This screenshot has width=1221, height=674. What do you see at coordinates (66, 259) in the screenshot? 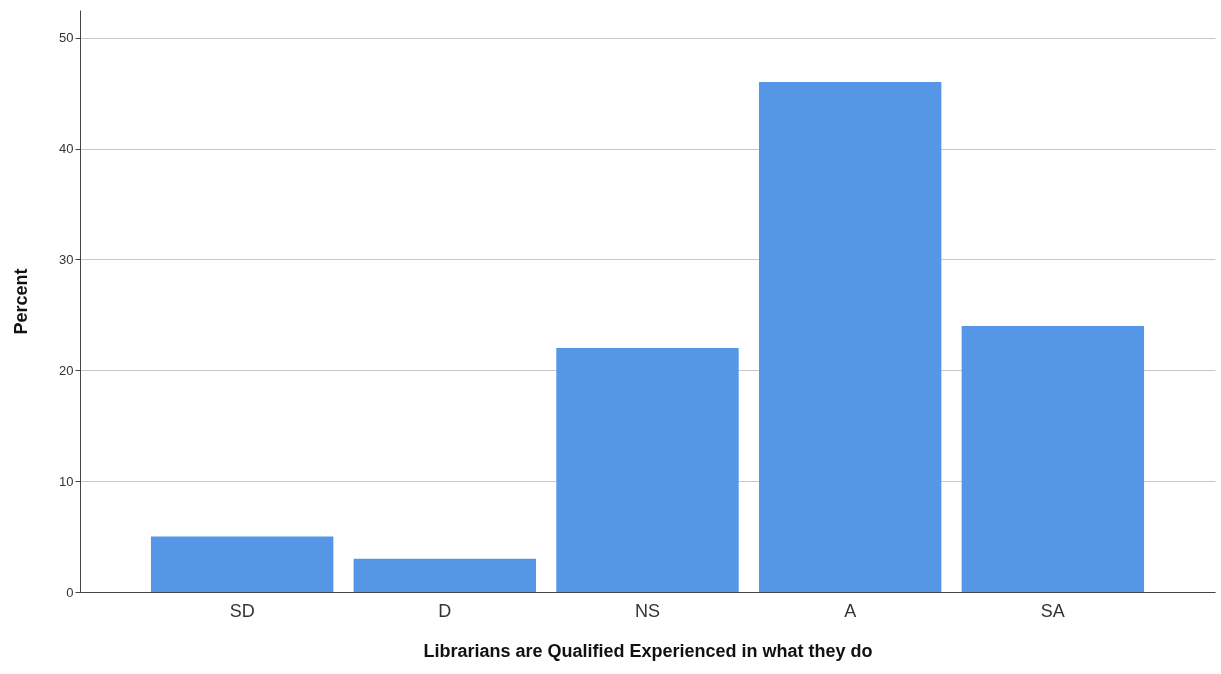
I see `y-tick-label: 30` at bounding box center [66, 259].